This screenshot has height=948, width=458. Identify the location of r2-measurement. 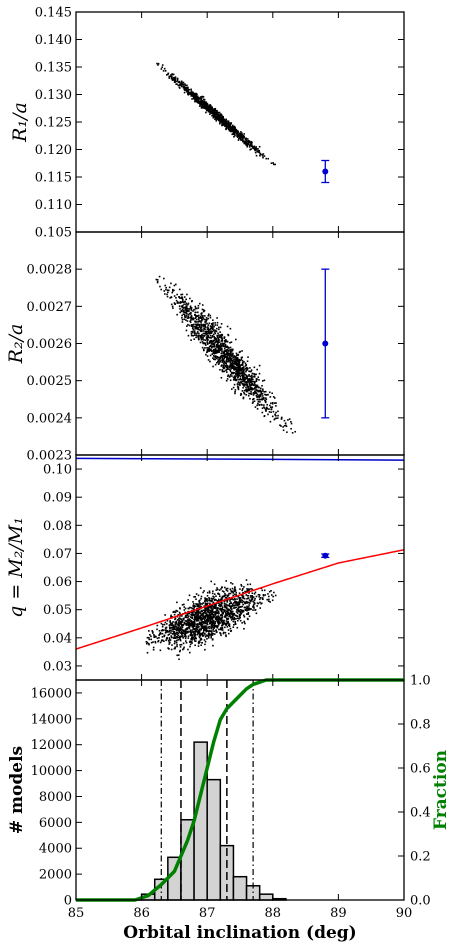
(325, 343).